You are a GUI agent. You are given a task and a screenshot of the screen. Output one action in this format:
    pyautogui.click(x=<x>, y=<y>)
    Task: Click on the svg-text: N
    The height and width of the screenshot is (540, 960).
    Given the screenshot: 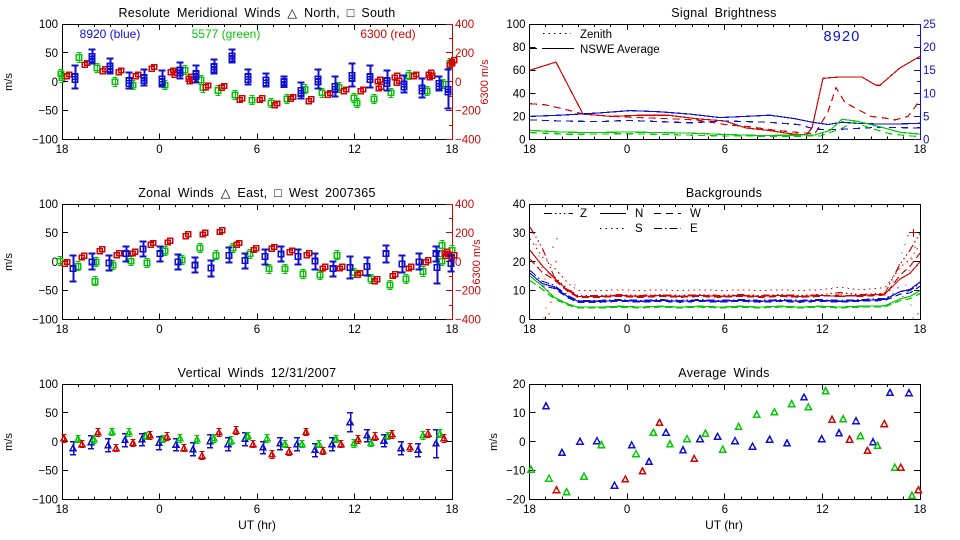 What is the action you would take?
    pyautogui.click(x=639, y=214)
    